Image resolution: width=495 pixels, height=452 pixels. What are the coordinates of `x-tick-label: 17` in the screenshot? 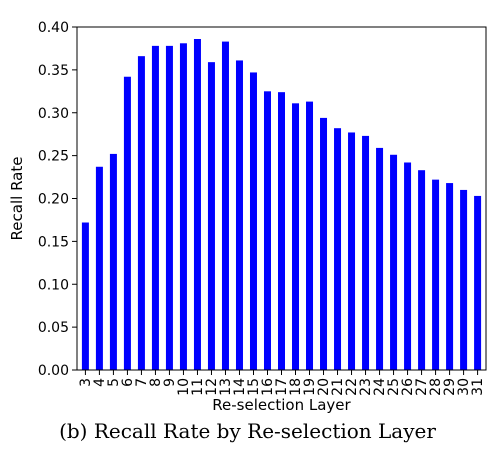 It's located at (282, 387).